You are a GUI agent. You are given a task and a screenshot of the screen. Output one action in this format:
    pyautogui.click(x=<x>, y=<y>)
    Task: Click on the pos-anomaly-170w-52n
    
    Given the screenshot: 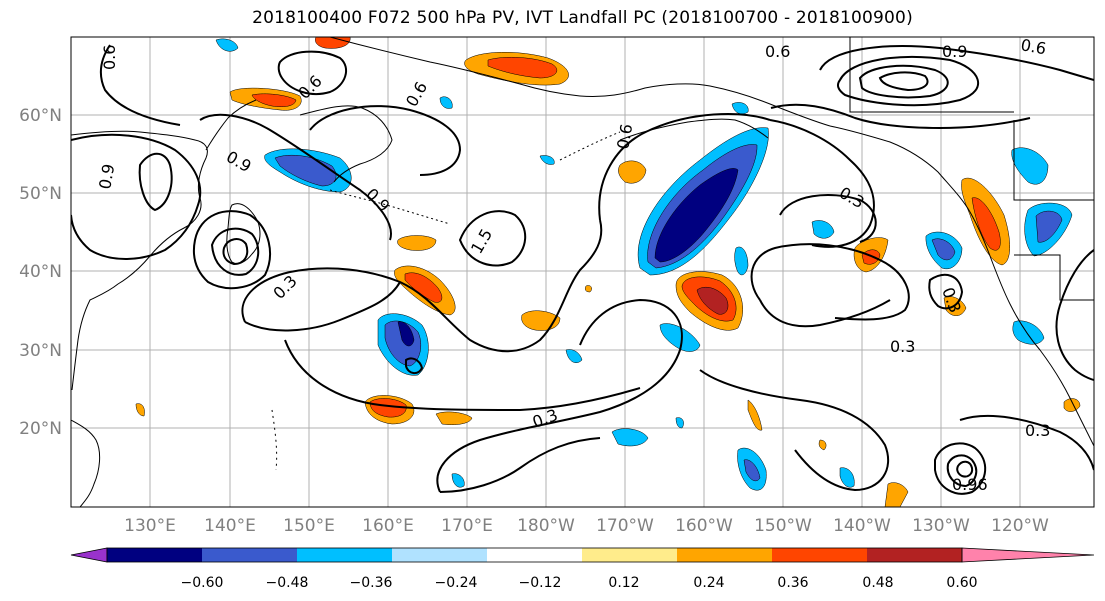 What is the action you would take?
    pyautogui.click(x=632, y=172)
    